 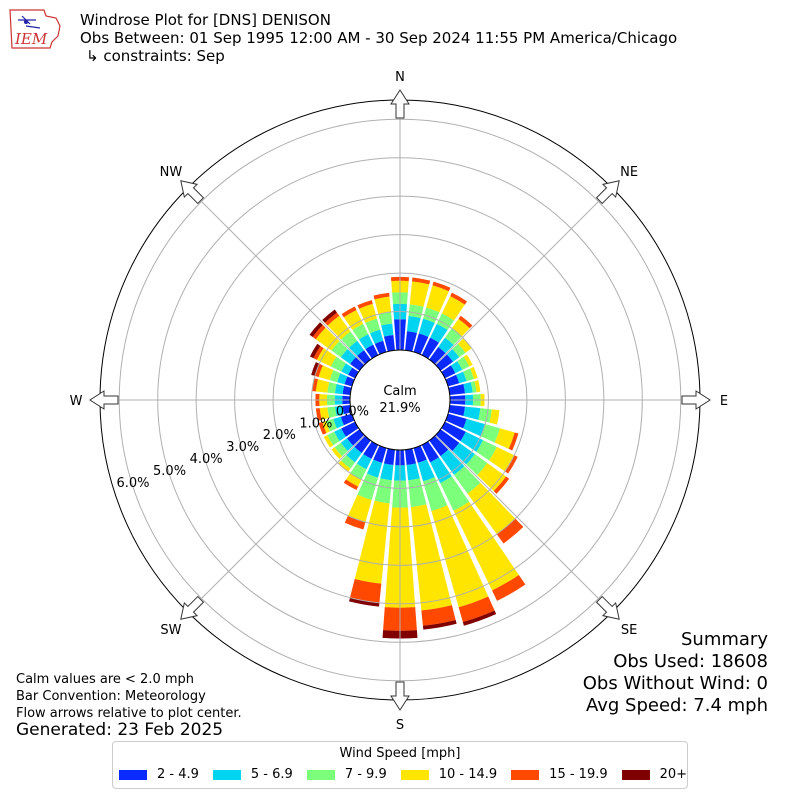 I want to click on compass-arrow-shape, so click(x=192, y=607).